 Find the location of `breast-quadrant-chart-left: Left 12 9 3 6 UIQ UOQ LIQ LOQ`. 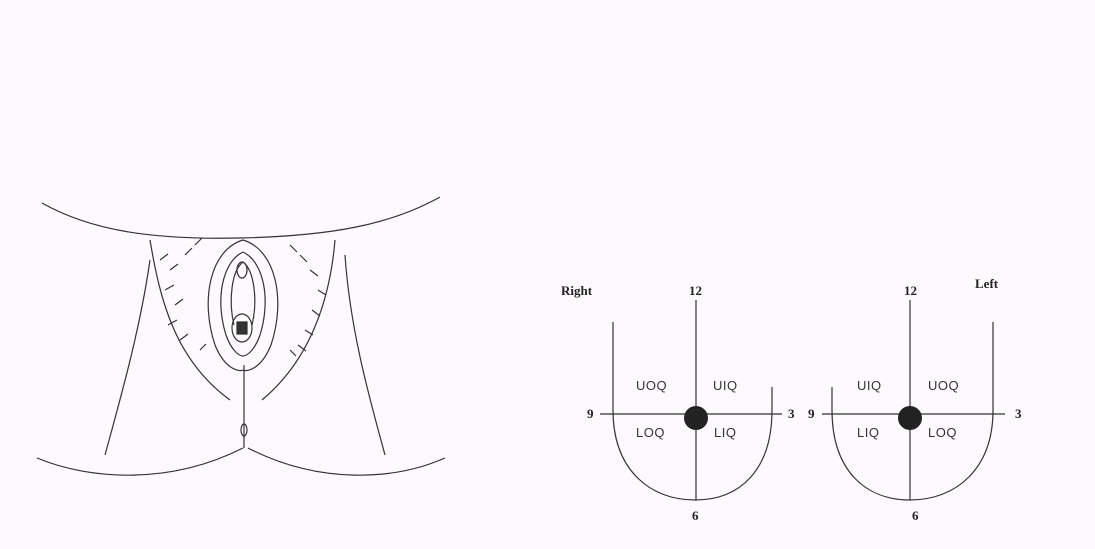

breast-quadrant-chart-left: Left 12 9 3 6 UIQ UOQ LIQ LOQ is located at coordinates (915, 399).